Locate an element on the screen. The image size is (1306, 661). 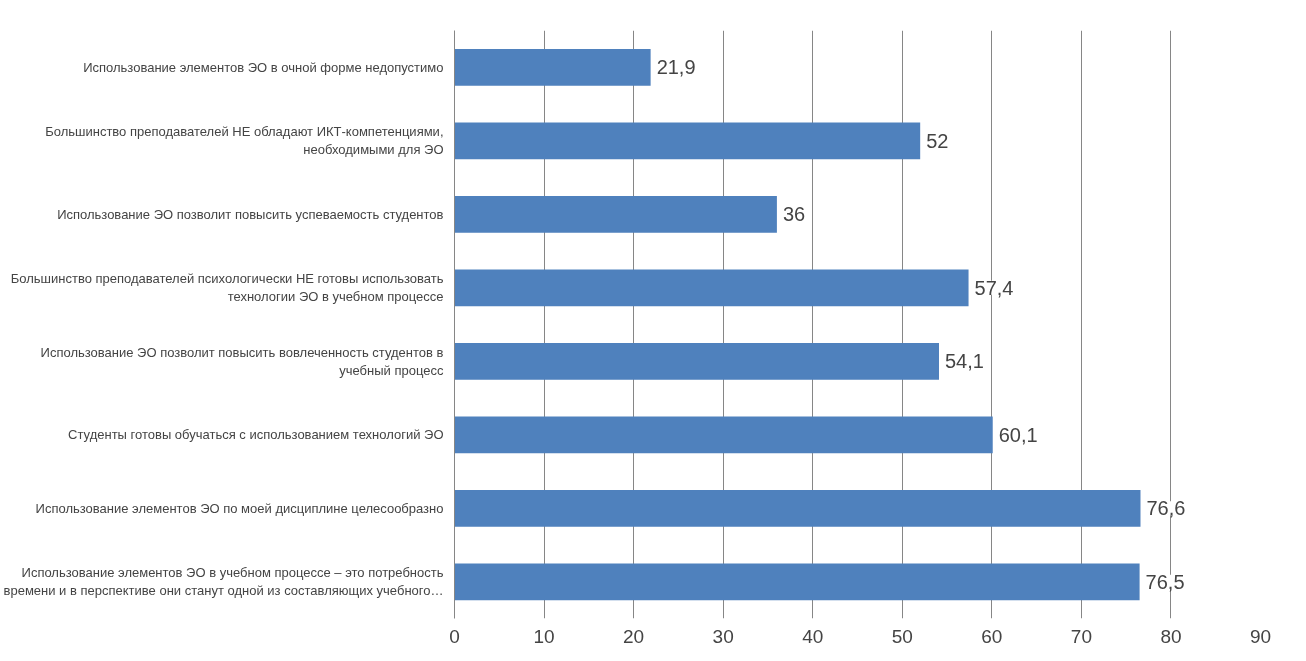
x-tick-label: 0 is located at coordinates (454, 636).